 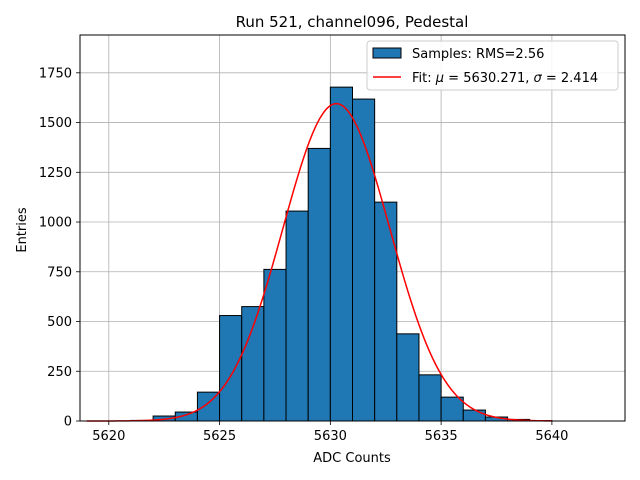 I want to click on y-axis-ticks: 0 250 500 750 1000 1250 1500 1750, so click(x=59, y=248).